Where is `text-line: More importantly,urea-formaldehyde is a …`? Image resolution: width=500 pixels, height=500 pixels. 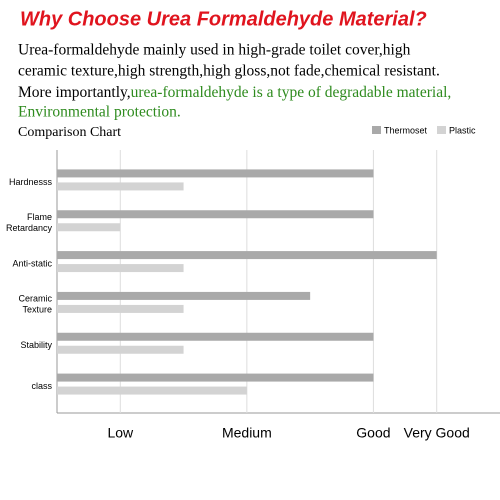 text-line: More importantly,urea-formaldehyde is a … is located at coordinates (234, 92).